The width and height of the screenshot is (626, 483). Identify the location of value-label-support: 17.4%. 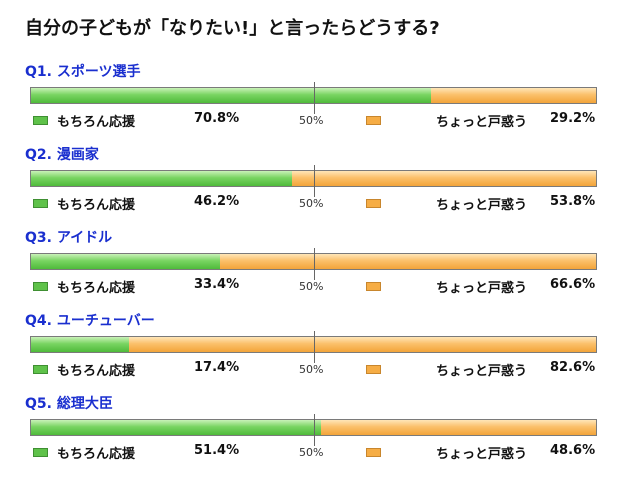
(217, 367).